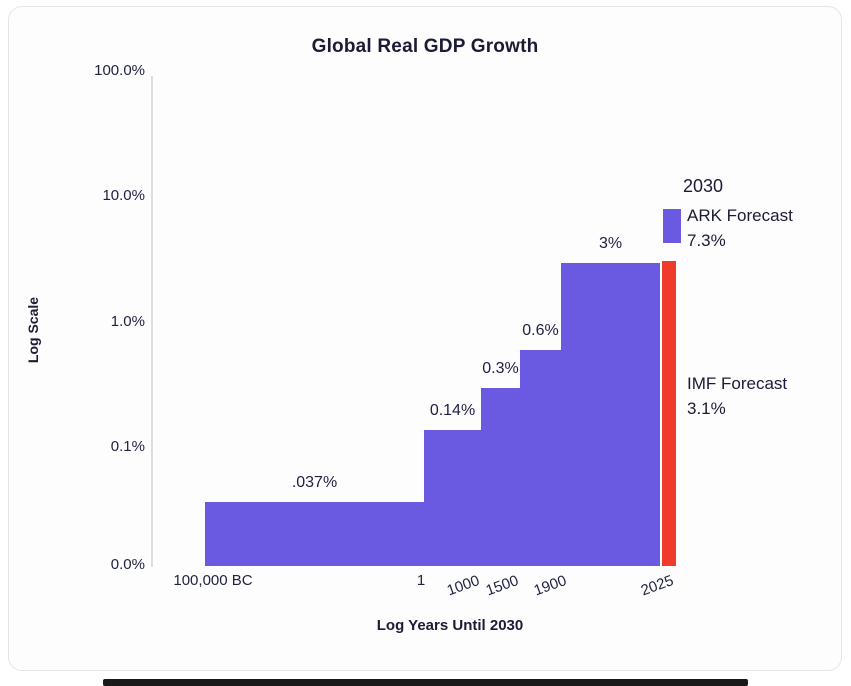 The height and width of the screenshot is (686, 851). I want to click on imf-forecast-label: IMF Forecast, so click(737, 383).